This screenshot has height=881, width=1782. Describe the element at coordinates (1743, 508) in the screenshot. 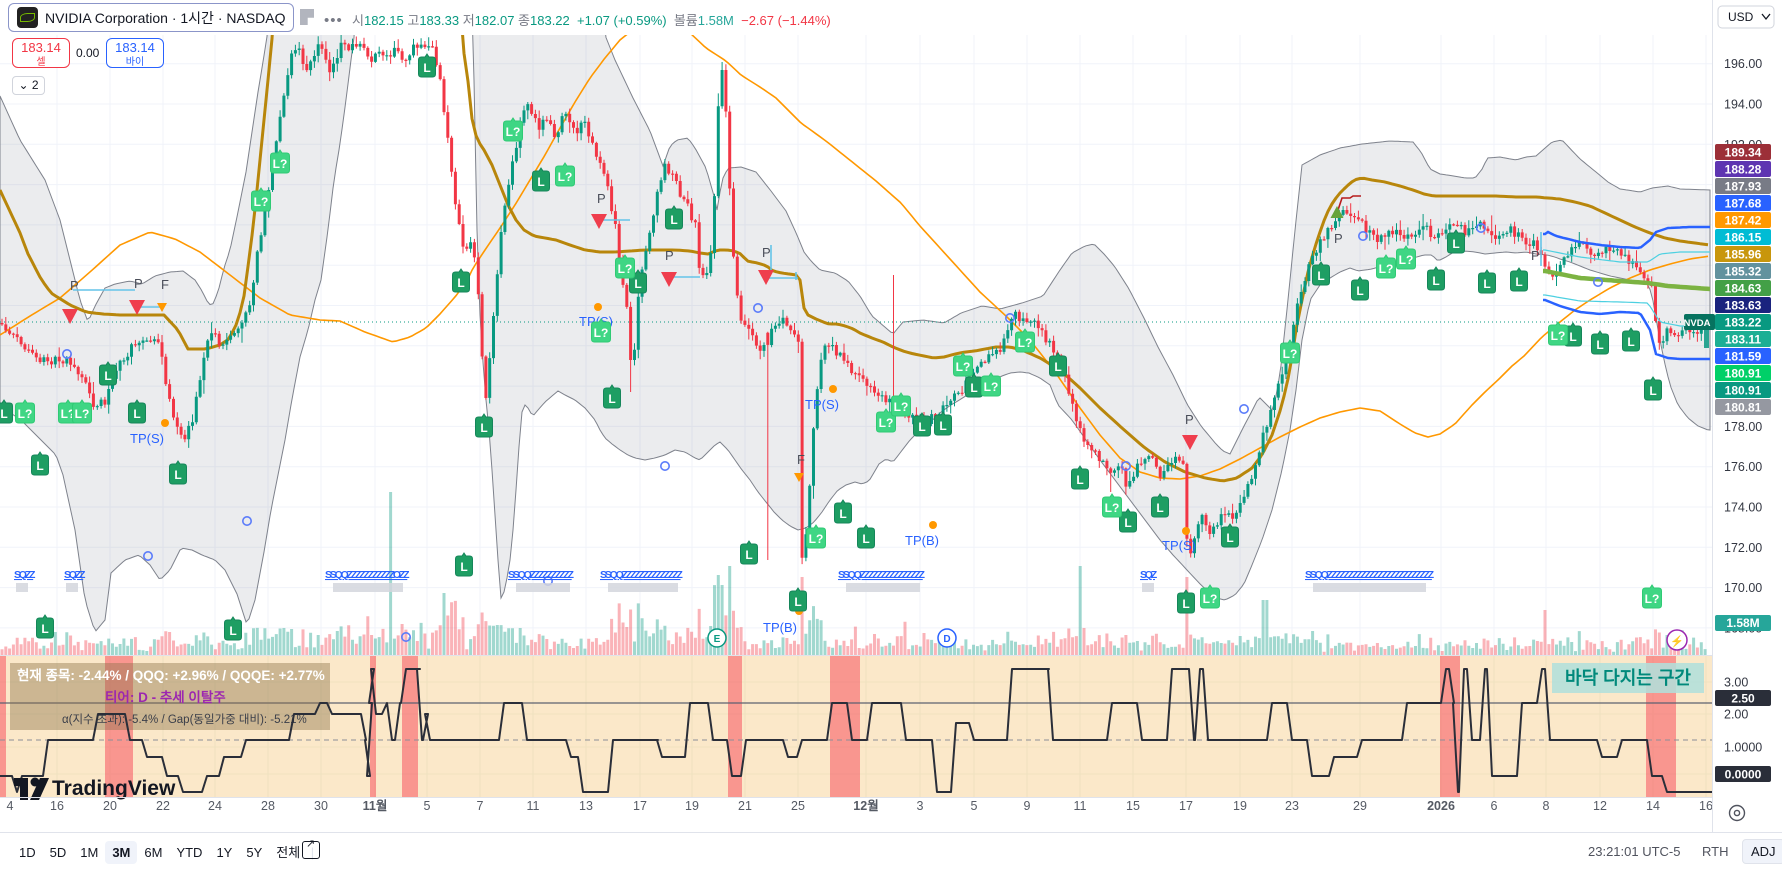

I see `svg-text: 174.00` at that location.